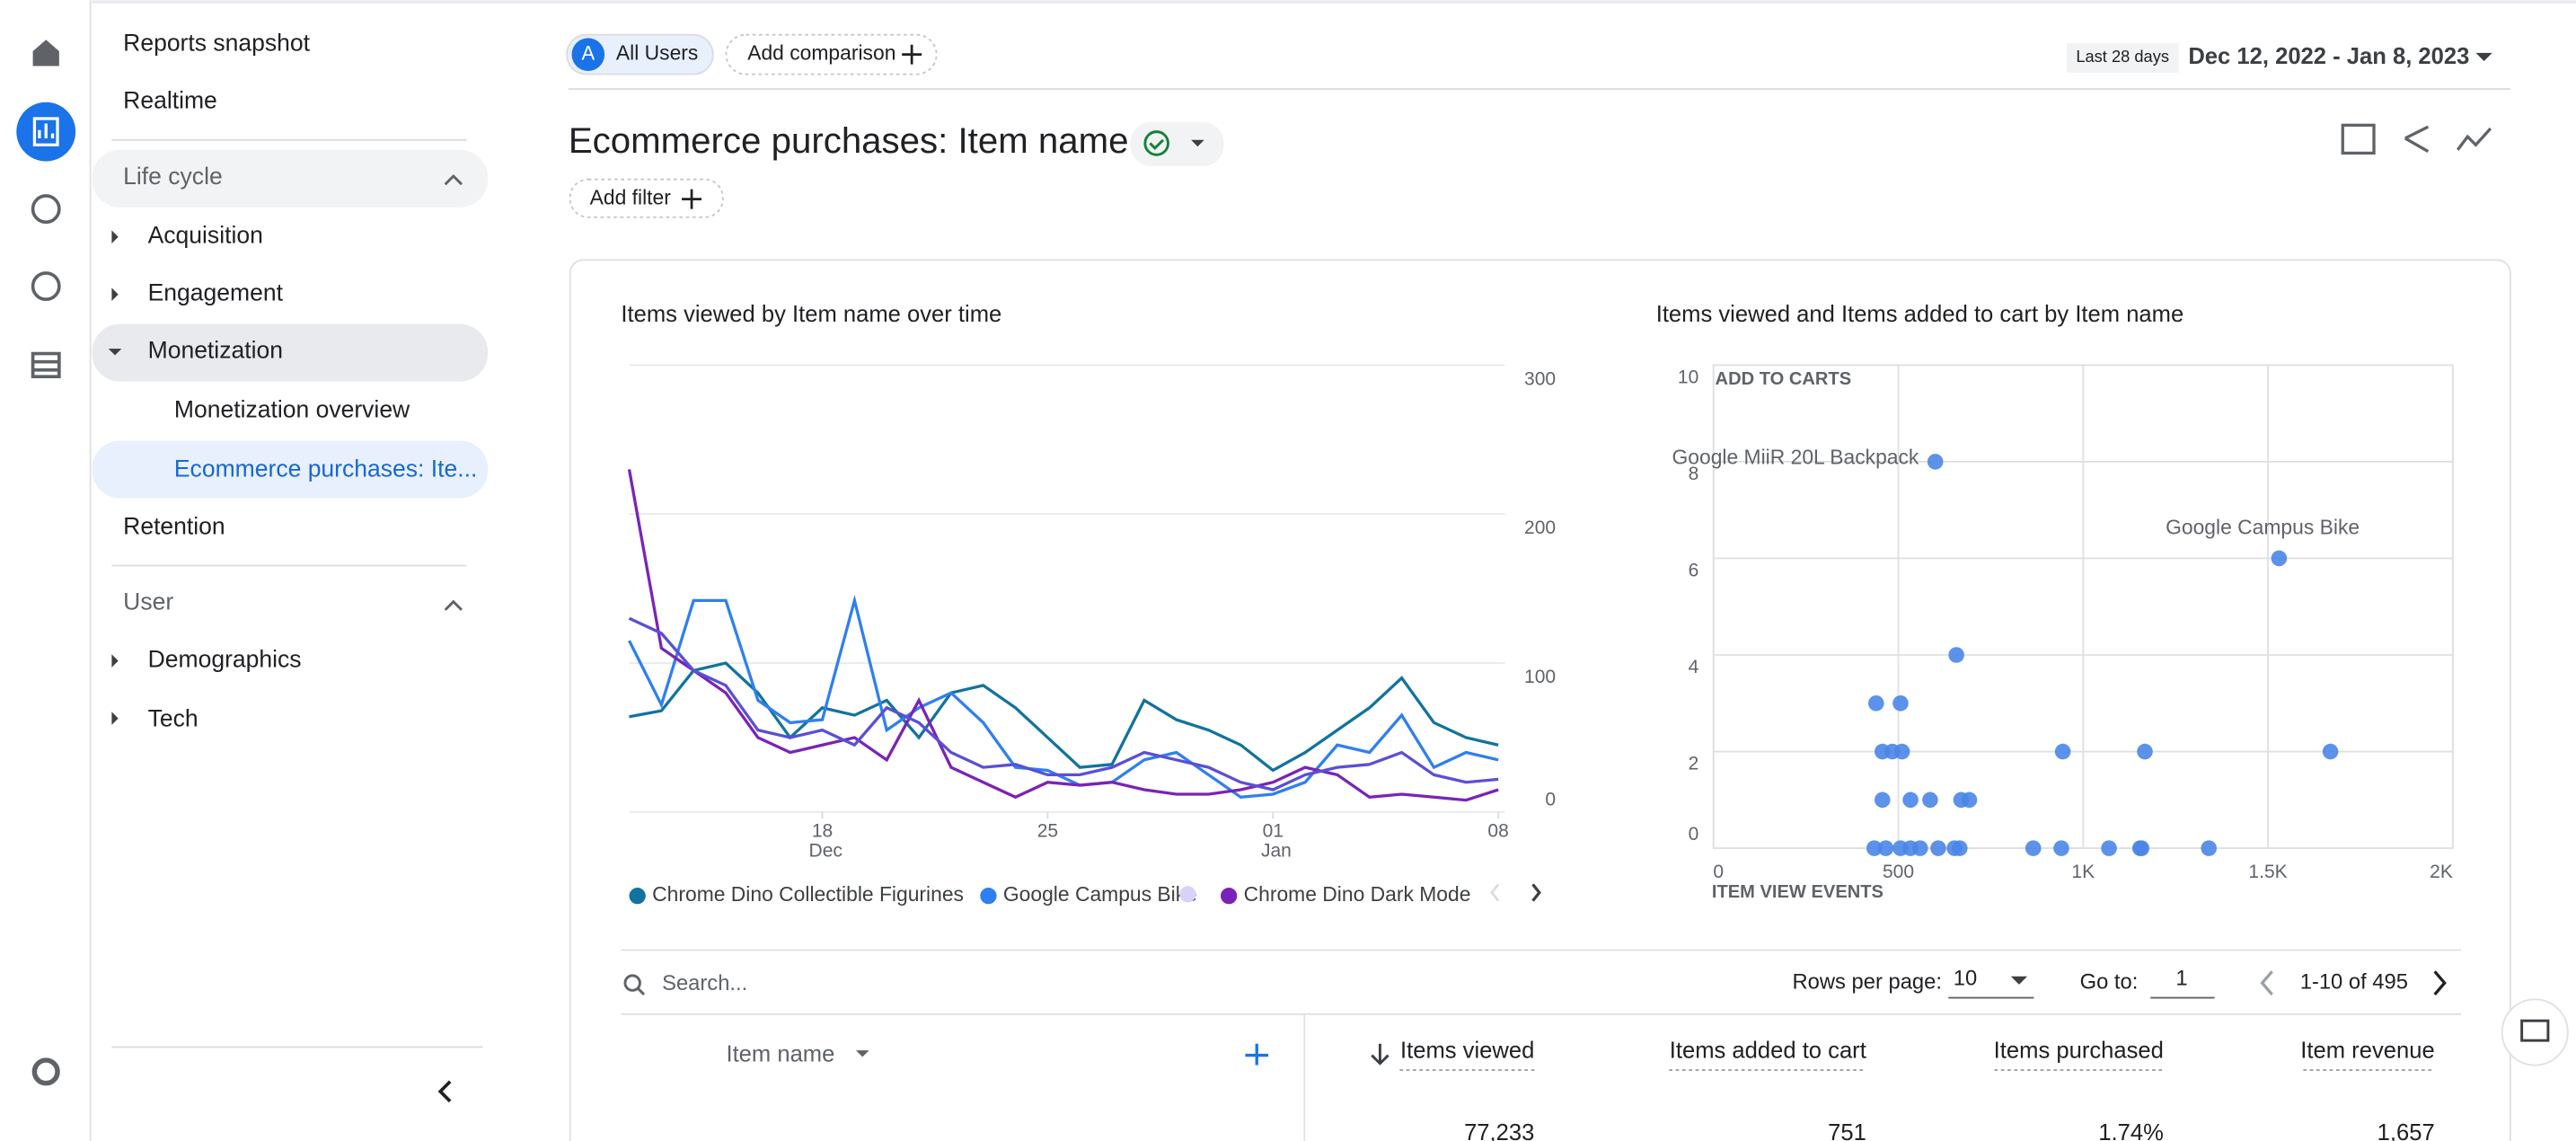 The width and height of the screenshot is (2576, 1141). Describe the element at coordinates (2328, 56) in the screenshot. I see `date-range: Dec 12, 2022 - Jan 8, 2023` at that location.